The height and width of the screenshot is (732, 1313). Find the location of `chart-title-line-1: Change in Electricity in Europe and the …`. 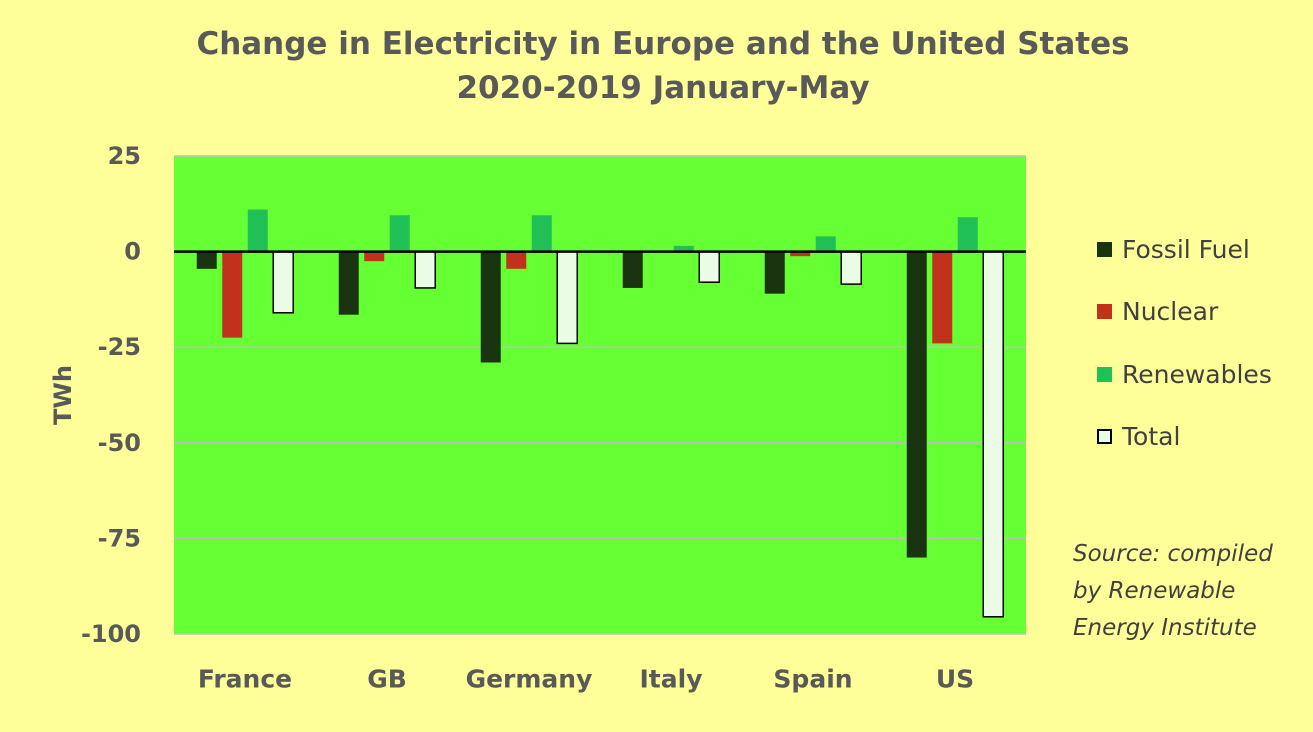

chart-title-line-1: Change in Electricity in Europe and the … is located at coordinates (663, 44).